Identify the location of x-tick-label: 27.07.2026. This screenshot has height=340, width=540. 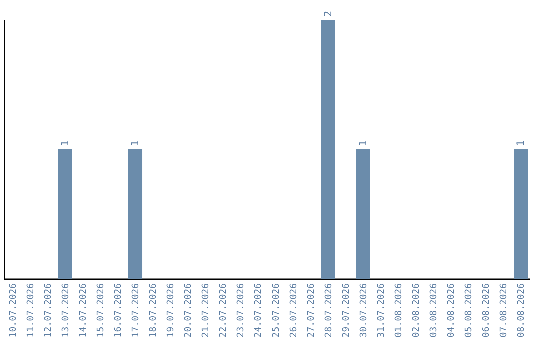
(311, 311).